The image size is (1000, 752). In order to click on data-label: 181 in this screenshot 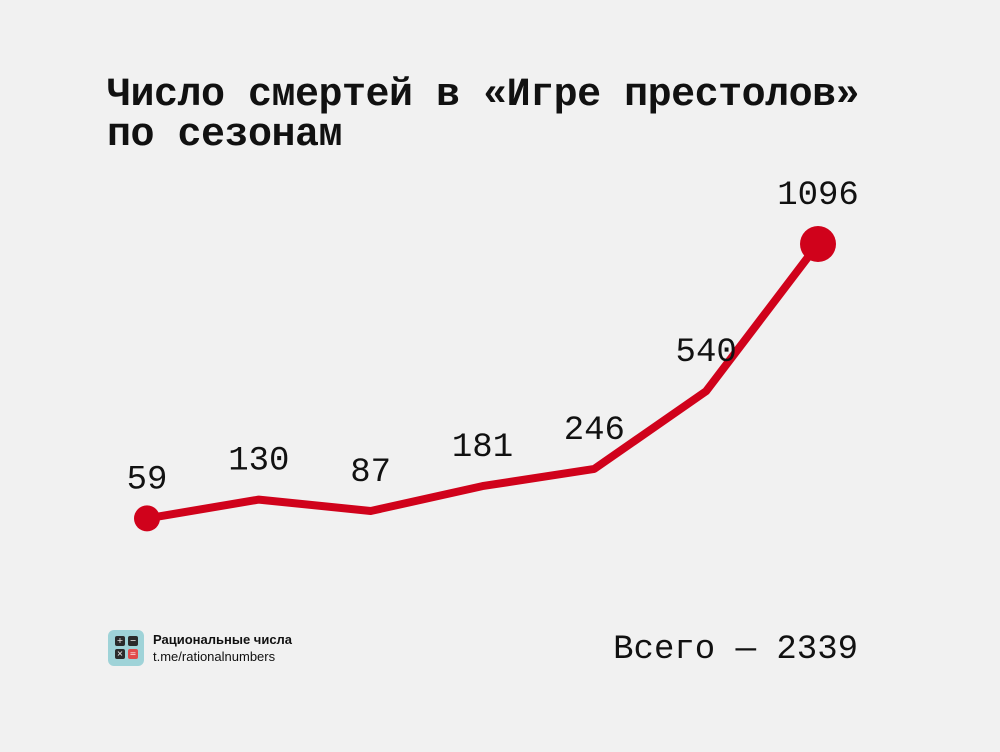, I will do `click(482, 448)`.